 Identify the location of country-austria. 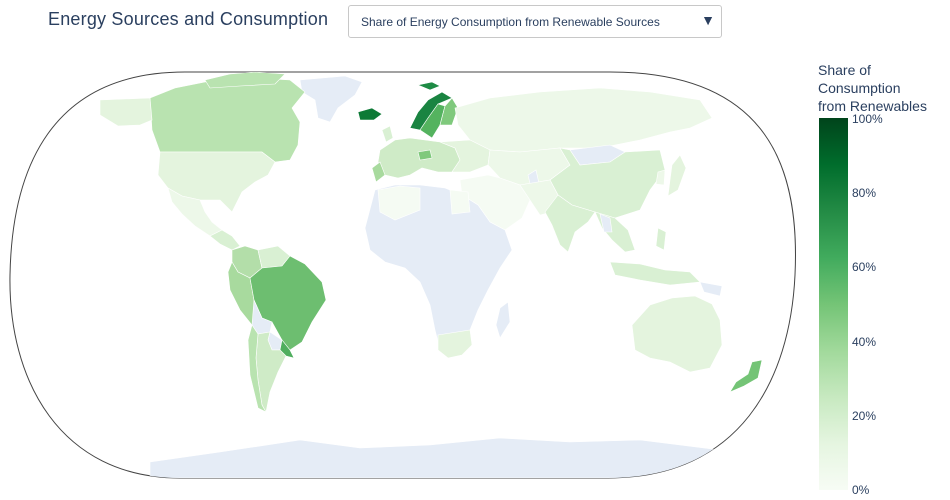
(425, 155).